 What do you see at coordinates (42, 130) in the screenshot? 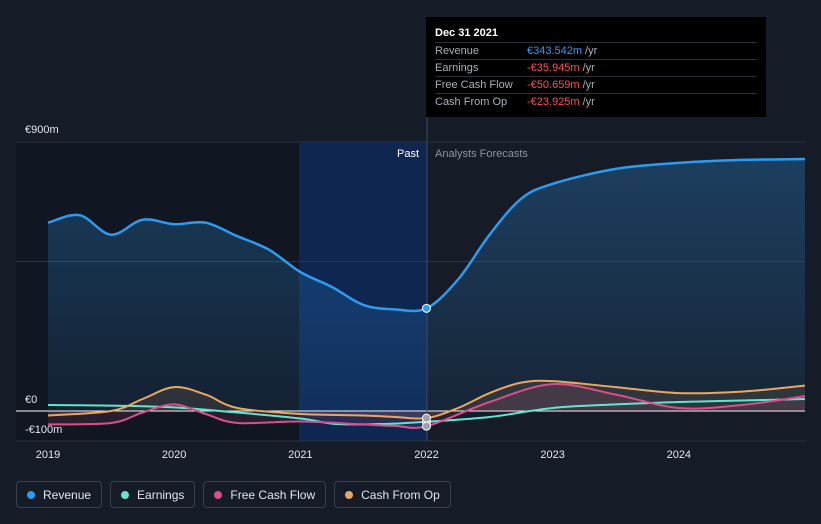
I see `y-tick-top: €900m` at bounding box center [42, 130].